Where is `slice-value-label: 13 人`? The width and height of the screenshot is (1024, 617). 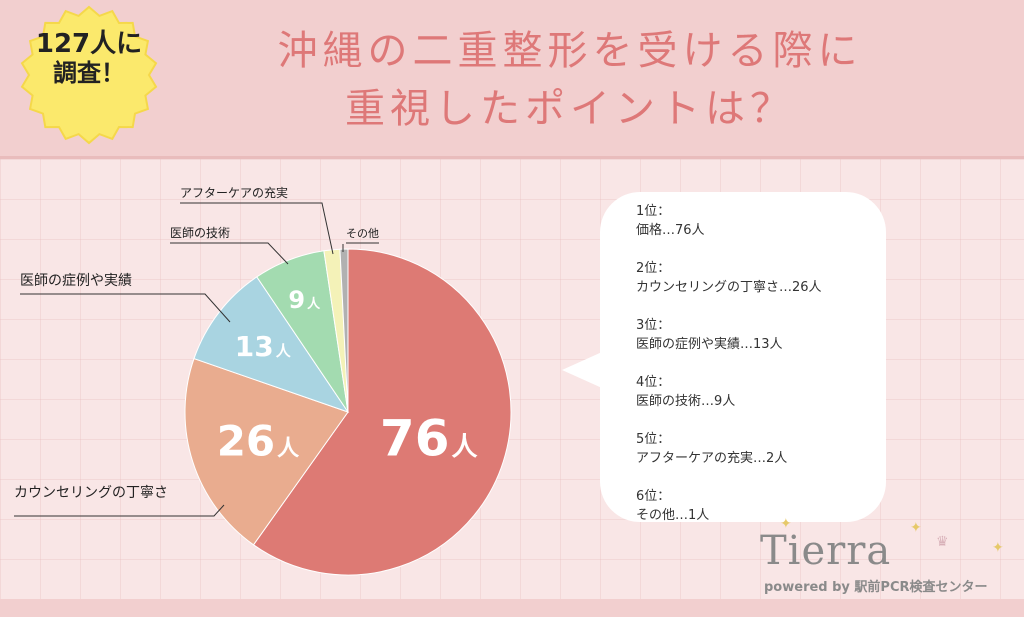 slice-value-label: 13 人 is located at coordinates (263, 346).